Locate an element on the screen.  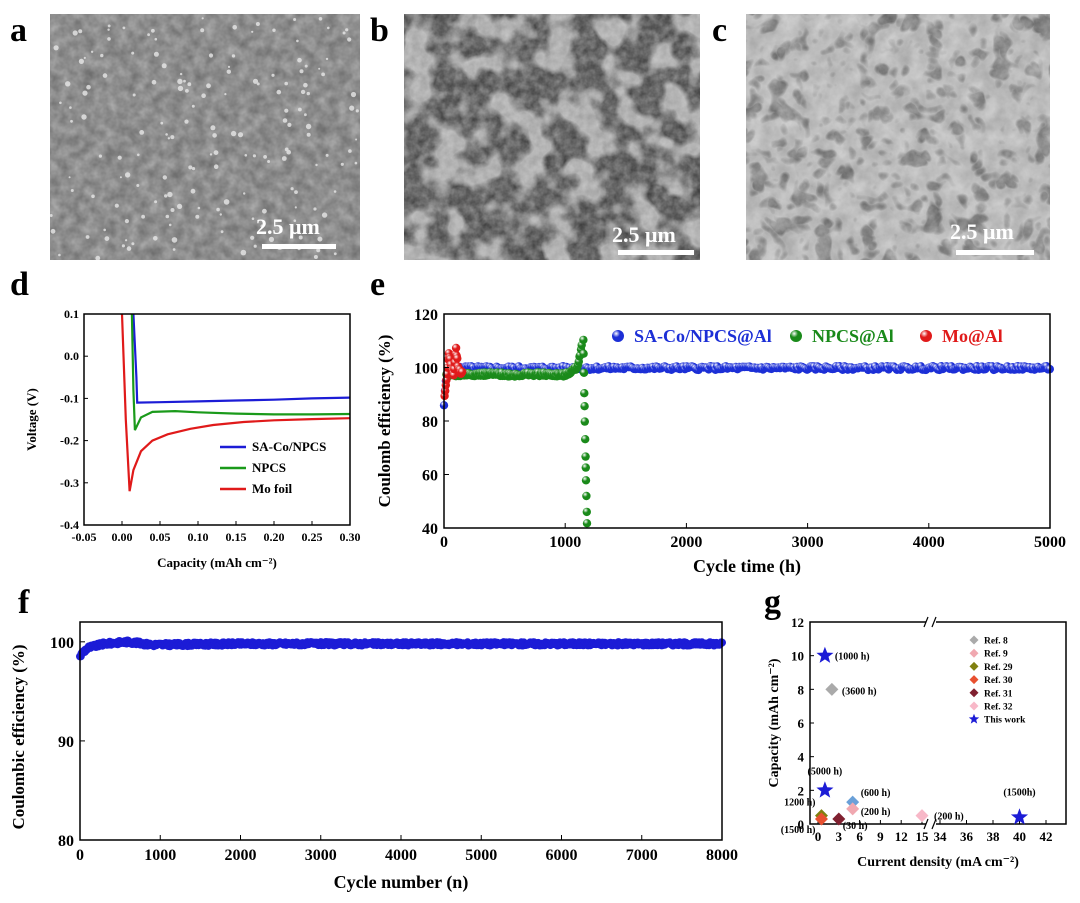
y-tick-label: 4 is located at coordinates (801, 757).